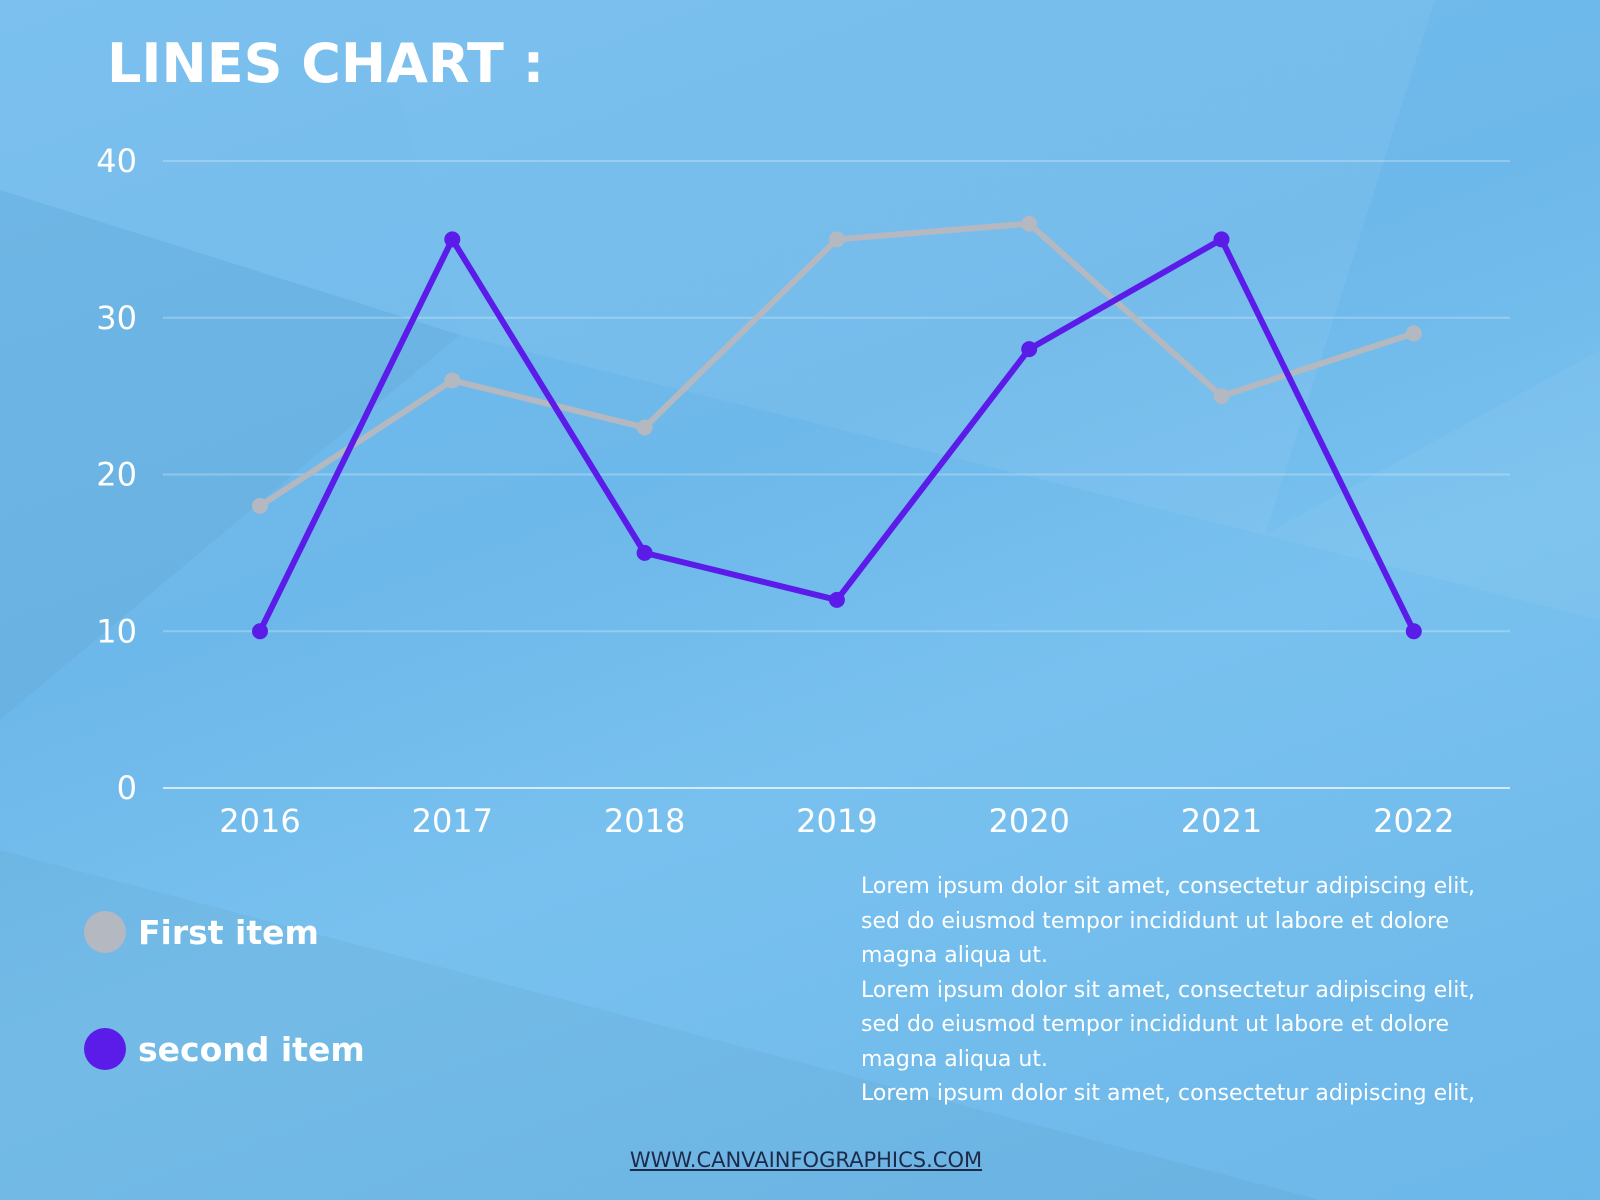  What do you see at coordinates (105, 1049) in the screenshot?
I see `legend-marker-second` at bounding box center [105, 1049].